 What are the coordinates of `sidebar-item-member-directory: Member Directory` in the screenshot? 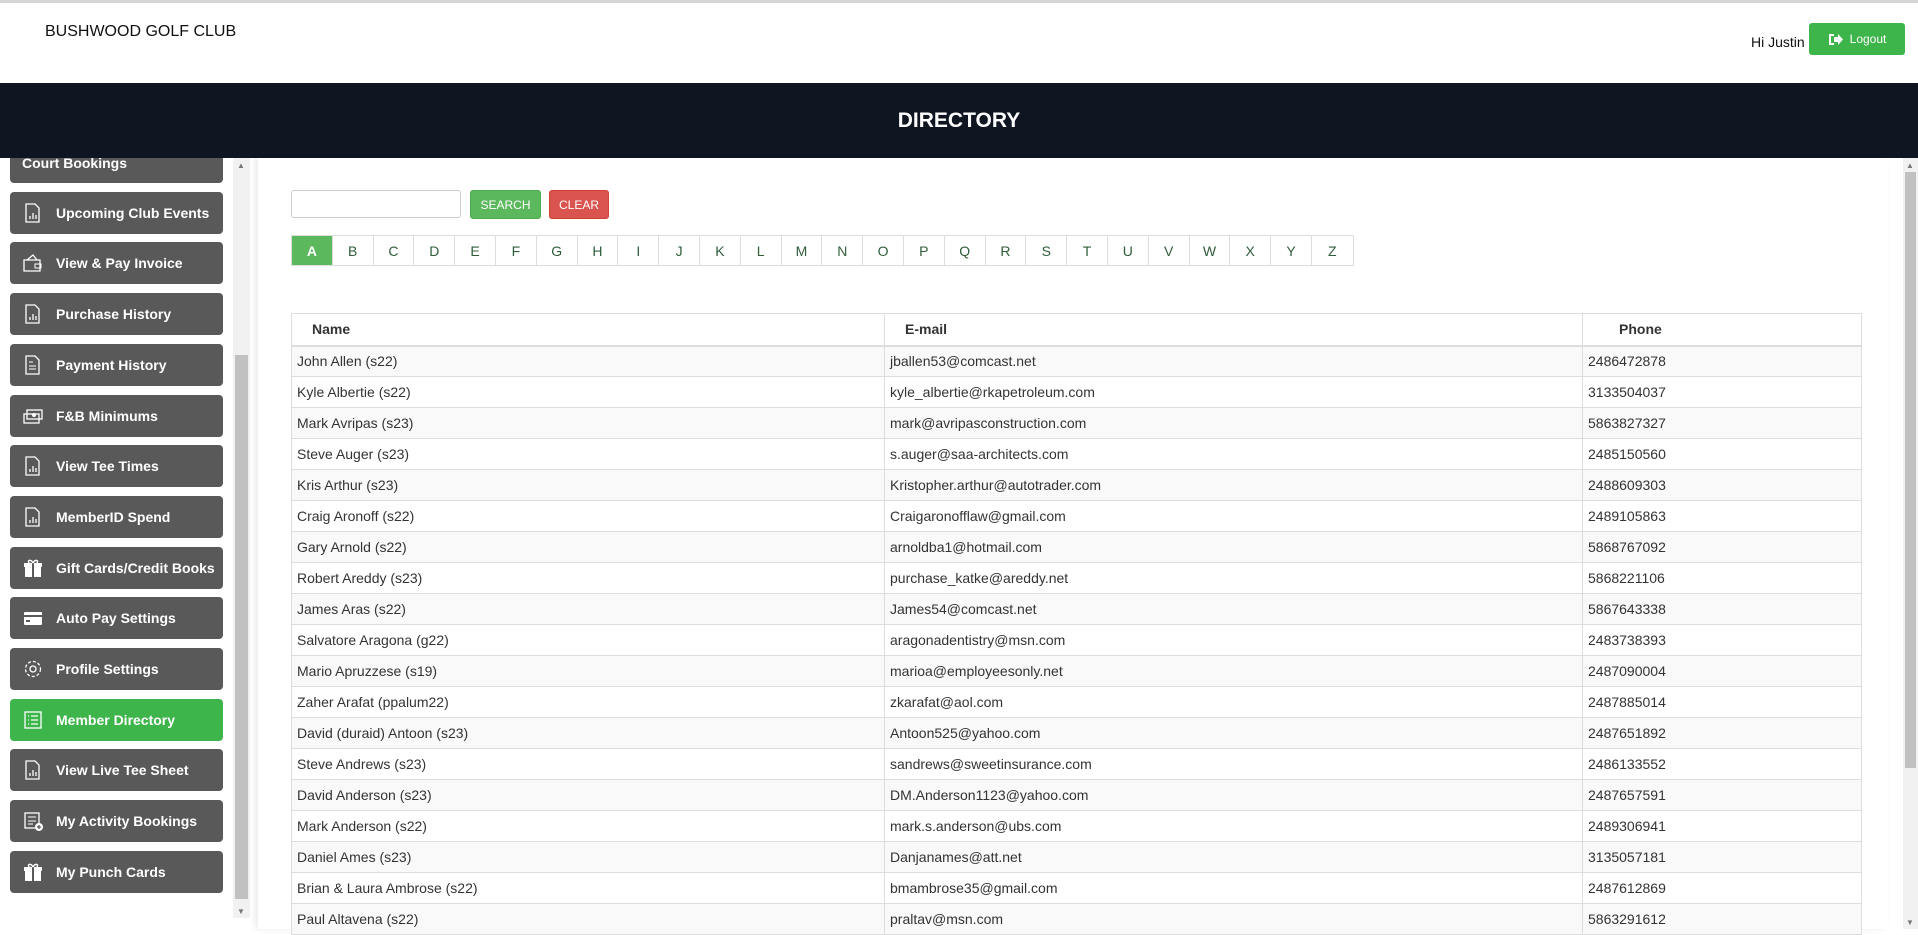 It's located at (116, 719).